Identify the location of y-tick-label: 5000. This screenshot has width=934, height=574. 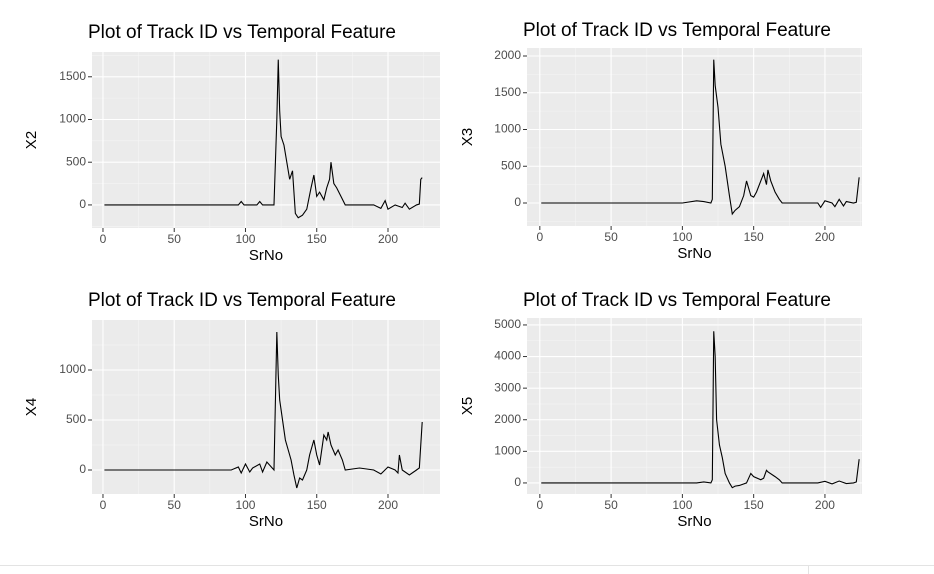
(507, 324).